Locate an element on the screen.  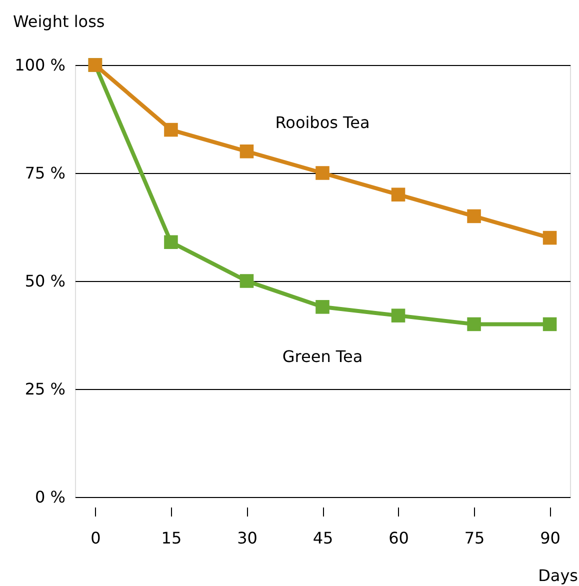
y-axis-title: Weight loss is located at coordinates (59, 21).